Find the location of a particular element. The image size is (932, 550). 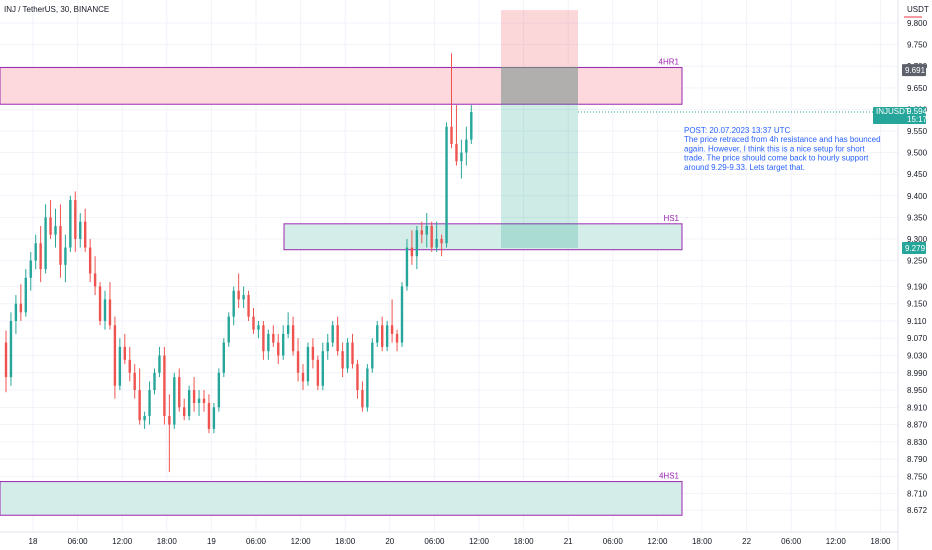

zone-4hs1 is located at coordinates (341, 498).